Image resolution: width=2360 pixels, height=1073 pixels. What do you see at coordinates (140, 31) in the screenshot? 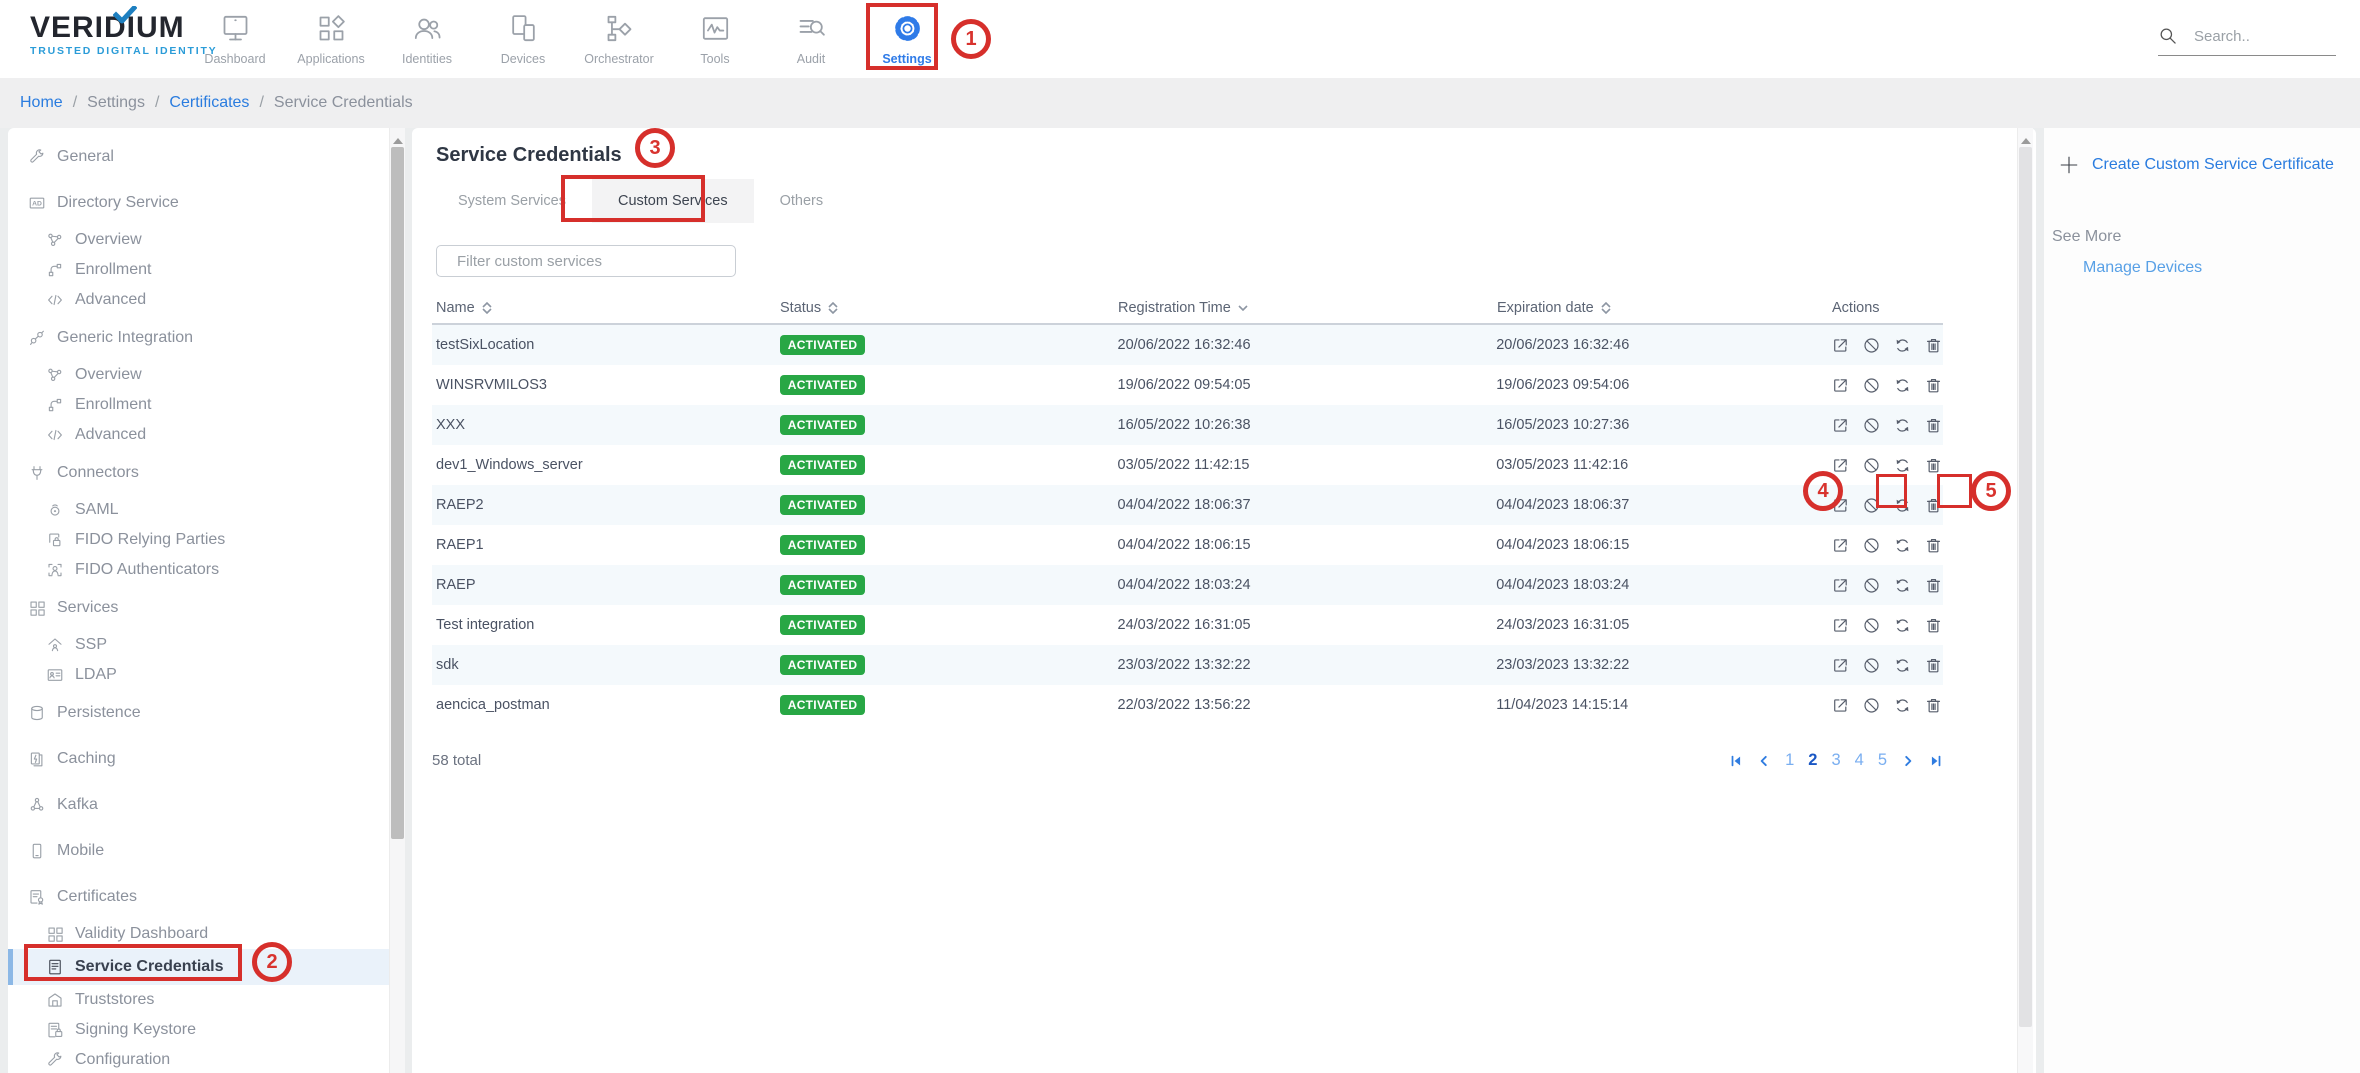
I see `veridium-logo: VERIDIUM TRUSTED DIGITAL IDENTITY` at bounding box center [140, 31].